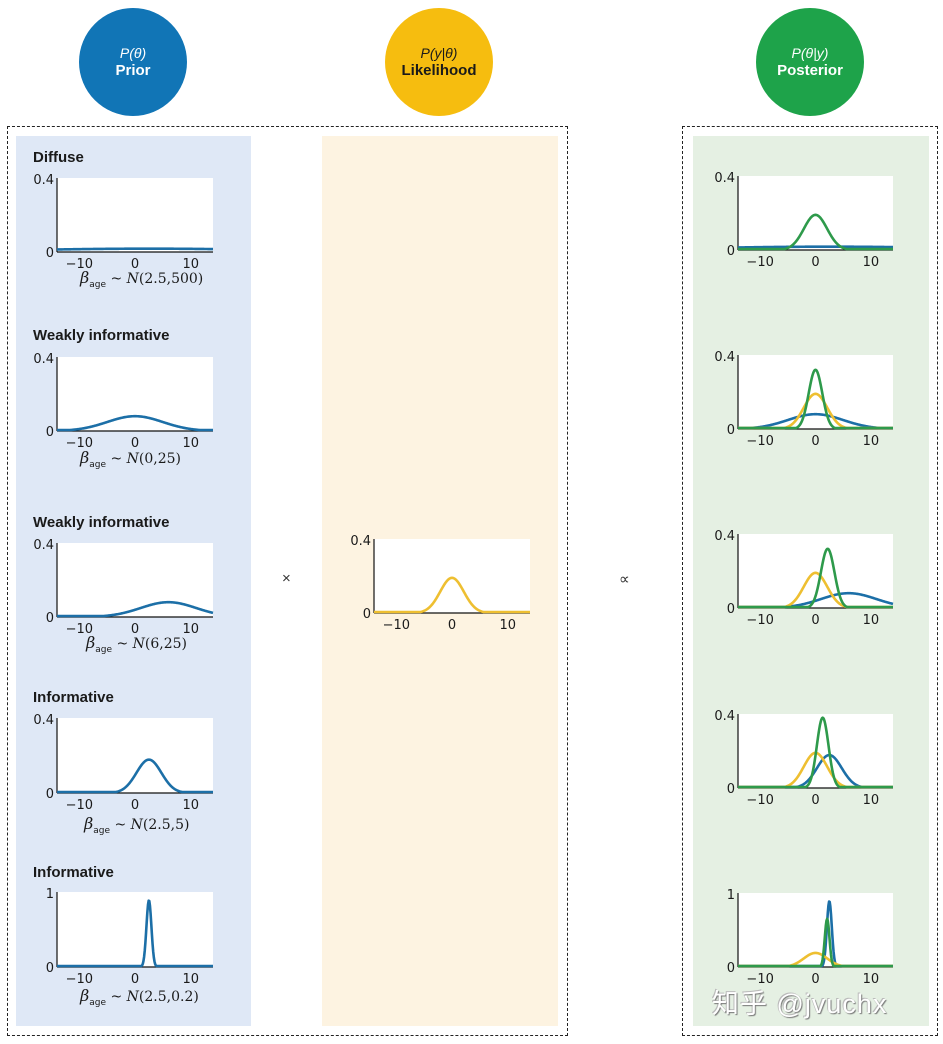 This screenshot has width=943, height=1044. What do you see at coordinates (804, 578) in the screenshot?
I see `posterior-3-plot: 0 0.4 −10 0 10` at bounding box center [804, 578].